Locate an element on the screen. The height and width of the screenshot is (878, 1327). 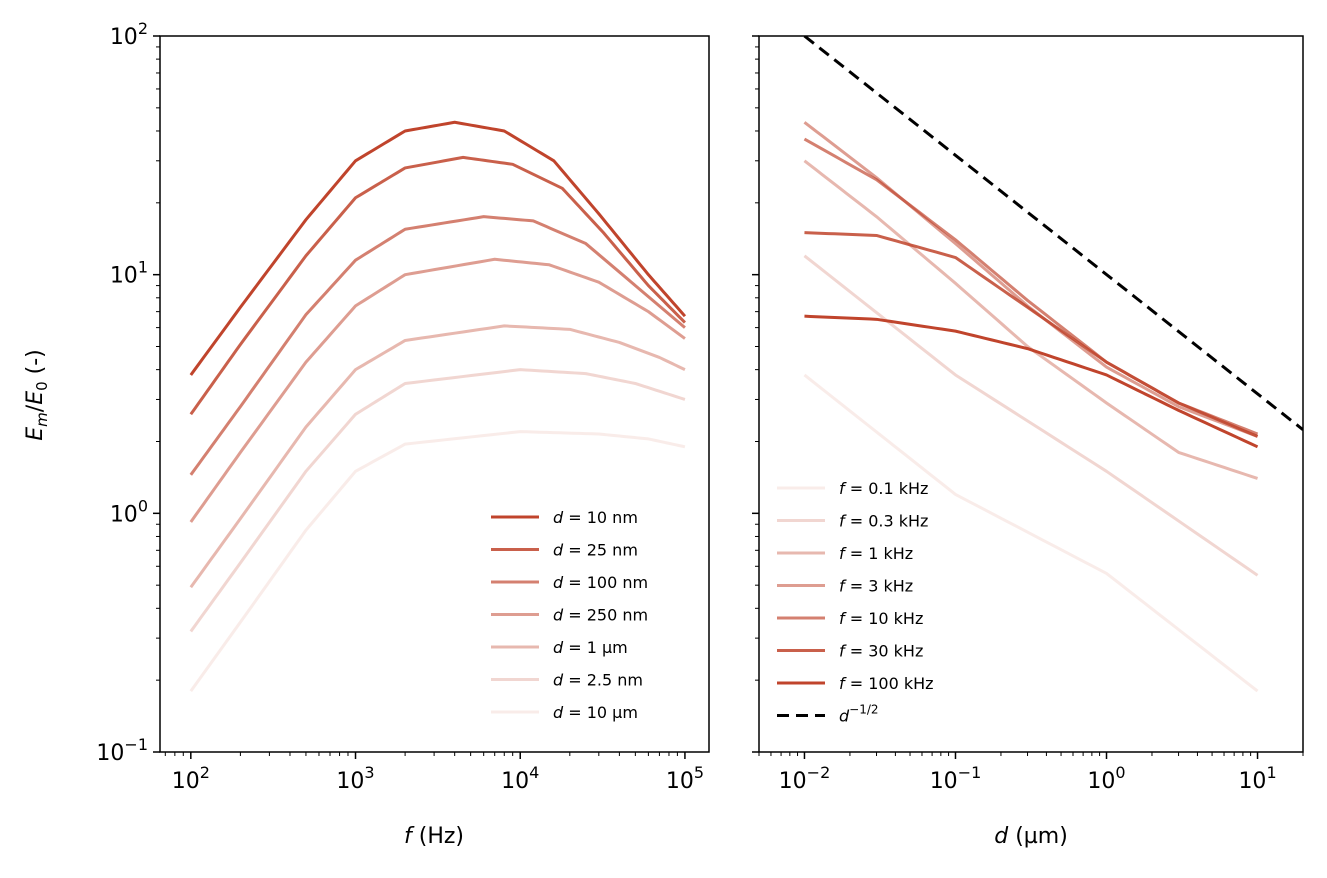
legend-label-1-1: f = 0.3 kHz is located at coordinates (883, 521).